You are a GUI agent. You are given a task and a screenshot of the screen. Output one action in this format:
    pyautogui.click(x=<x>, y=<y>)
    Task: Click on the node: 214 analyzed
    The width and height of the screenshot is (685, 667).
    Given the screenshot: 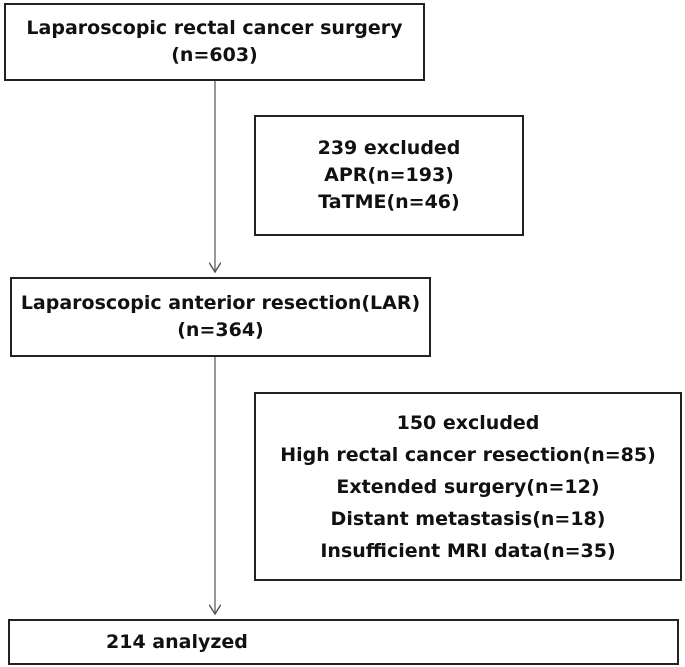 What is the action you would take?
    pyautogui.click(x=343, y=642)
    